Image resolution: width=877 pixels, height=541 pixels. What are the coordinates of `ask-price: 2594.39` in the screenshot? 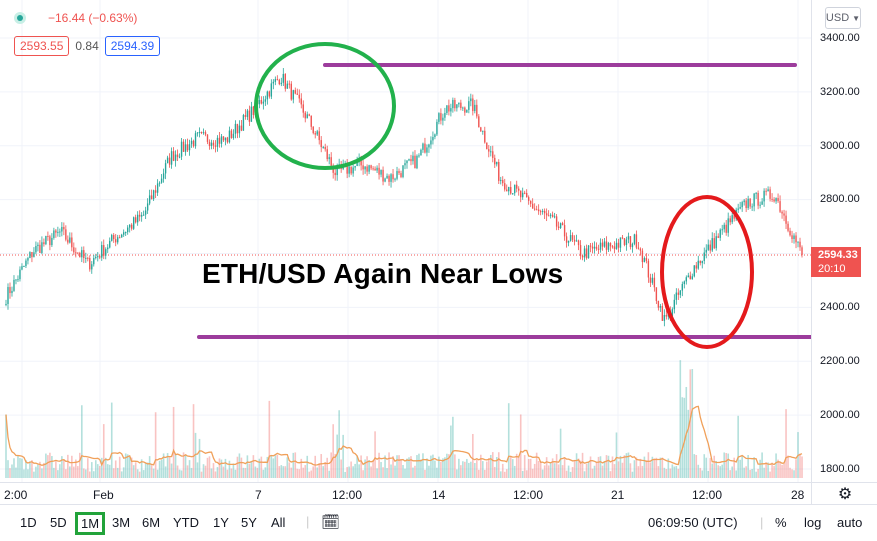 It's located at (132, 46).